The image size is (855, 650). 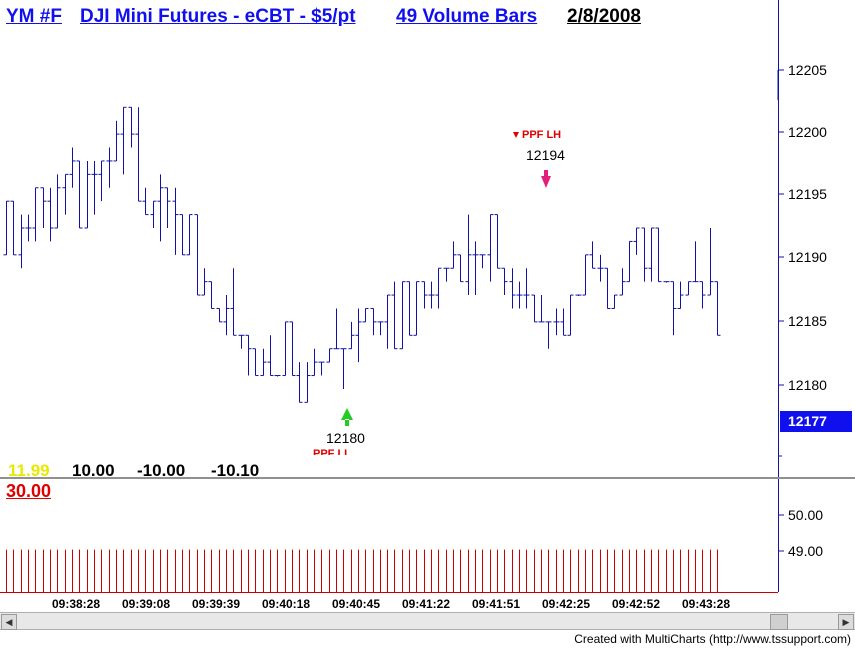 What do you see at coordinates (29, 491) in the screenshot?
I see `volume-panel-title: 30.00` at bounding box center [29, 491].